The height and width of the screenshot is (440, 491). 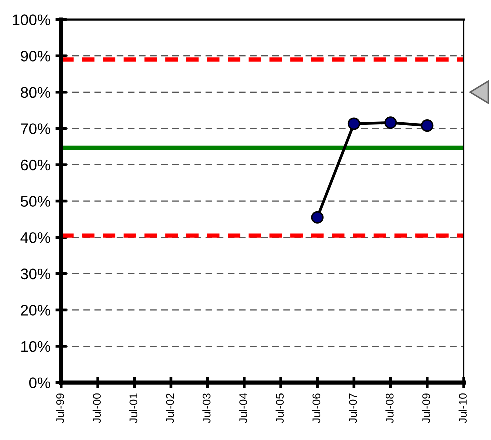 I want to click on y-tick-label: 50%, so click(x=35, y=201).